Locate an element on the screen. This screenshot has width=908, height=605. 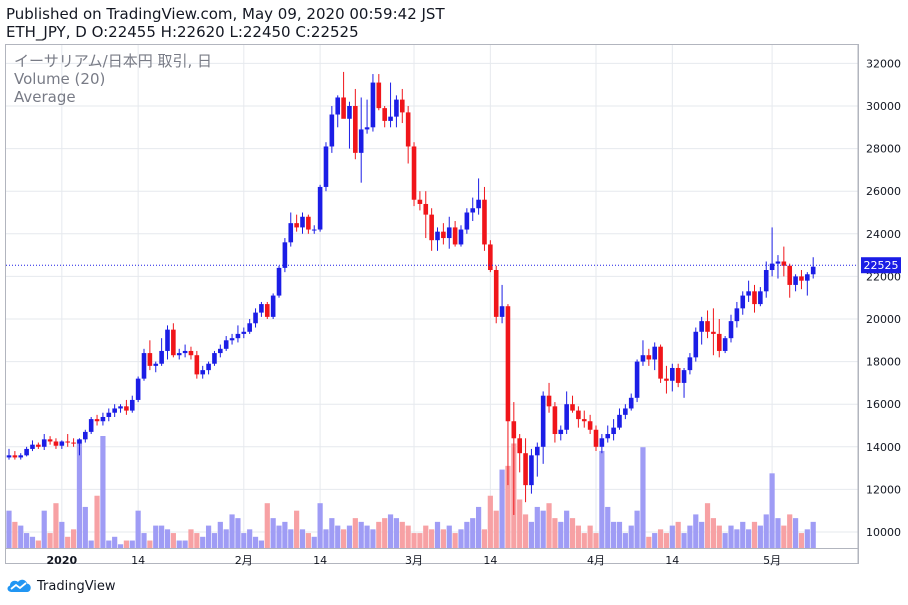
y-tick-label: 16000 is located at coordinates (883, 404).